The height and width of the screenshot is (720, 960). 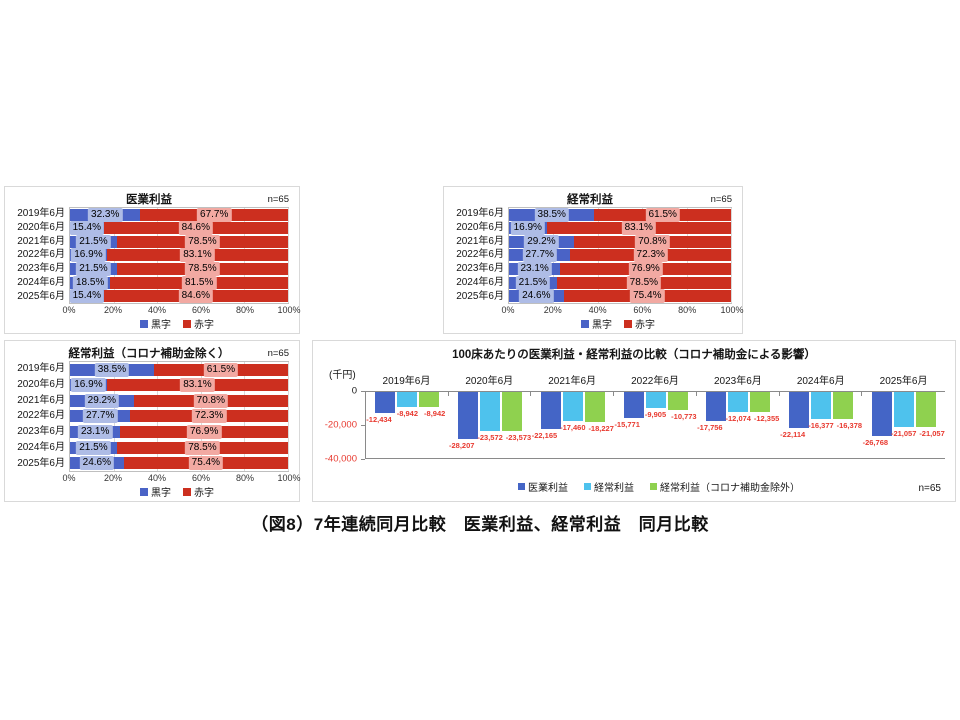 What do you see at coordinates (710, 428) in the screenshot?
I see `bar-value-label: -17,756` at bounding box center [710, 428].